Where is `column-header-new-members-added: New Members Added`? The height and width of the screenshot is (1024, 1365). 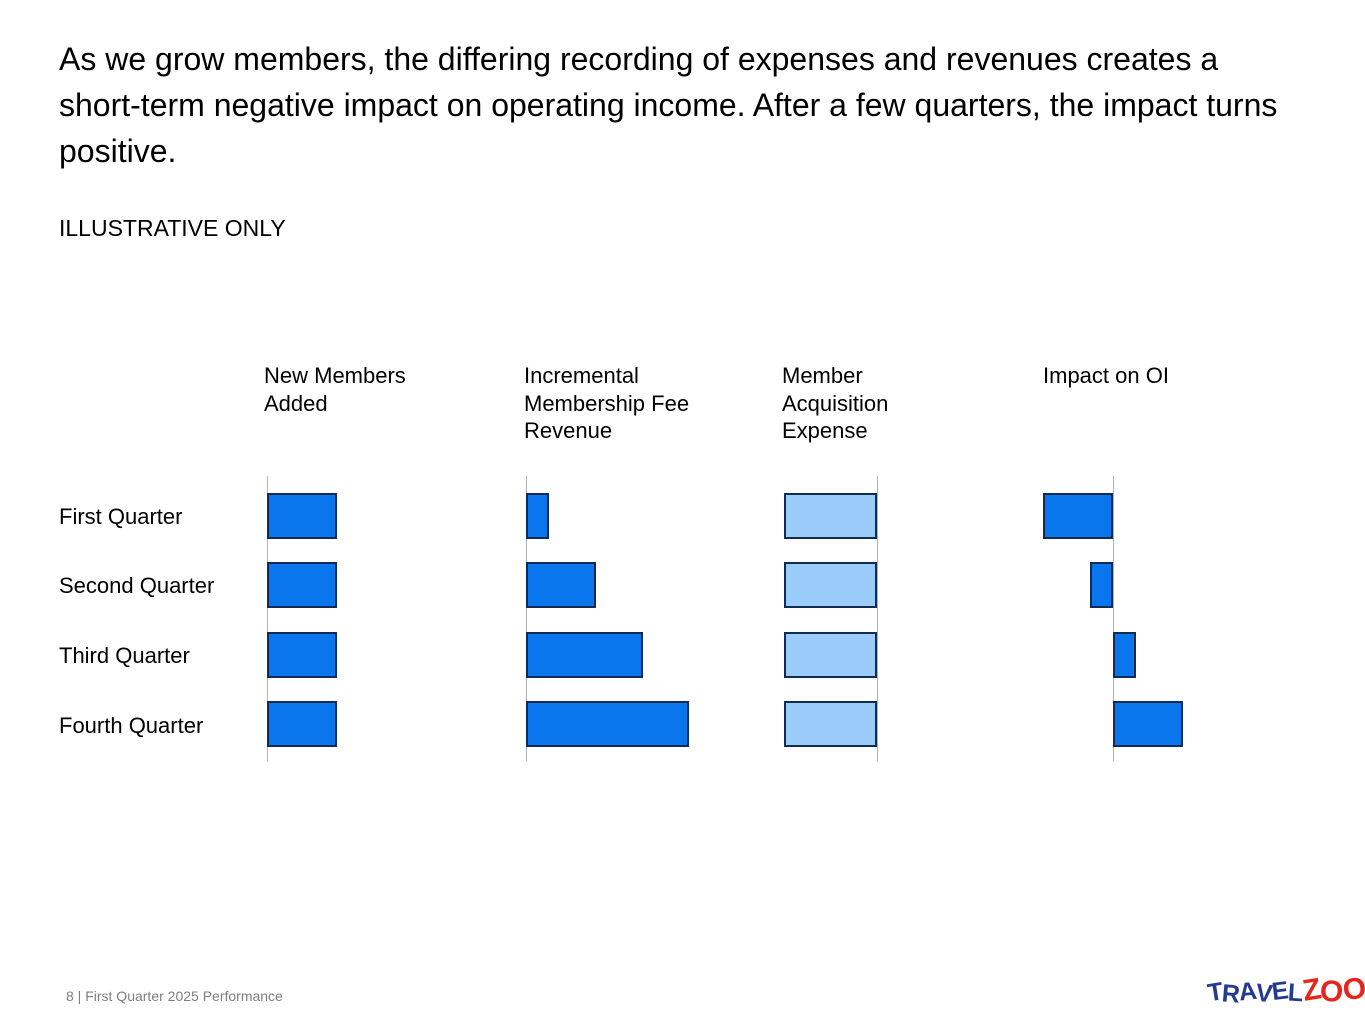 column-header-new-members-added: New Members Added is located at coordinates (335, 389).